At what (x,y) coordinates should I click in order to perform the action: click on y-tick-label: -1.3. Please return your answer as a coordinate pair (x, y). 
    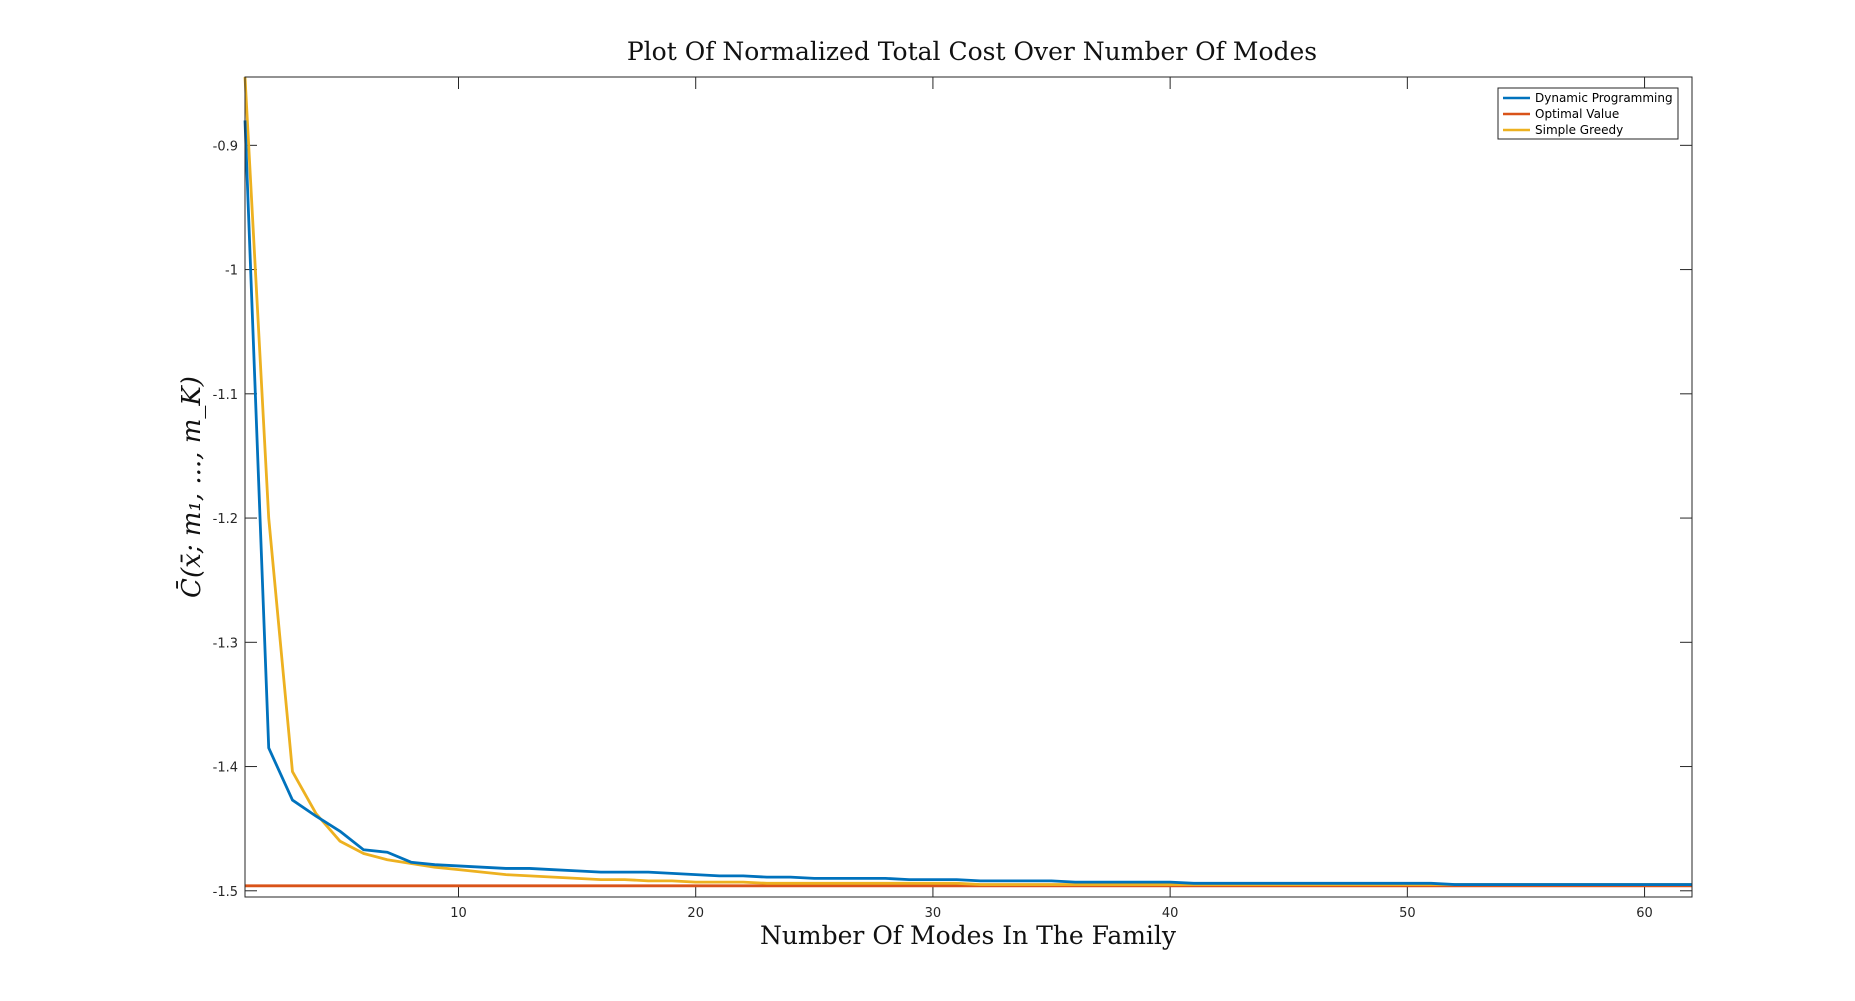
    Looking at the image, I should click on (225, 643).